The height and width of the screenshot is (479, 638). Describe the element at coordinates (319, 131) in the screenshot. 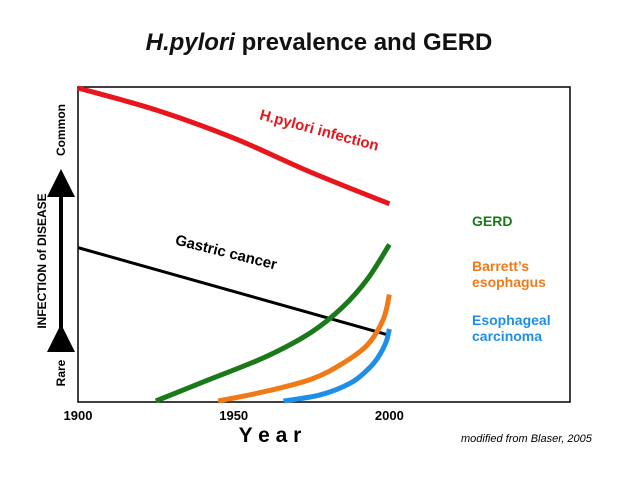

I see `series-label-h-pylori-infection: H.pylori infection` at that location.